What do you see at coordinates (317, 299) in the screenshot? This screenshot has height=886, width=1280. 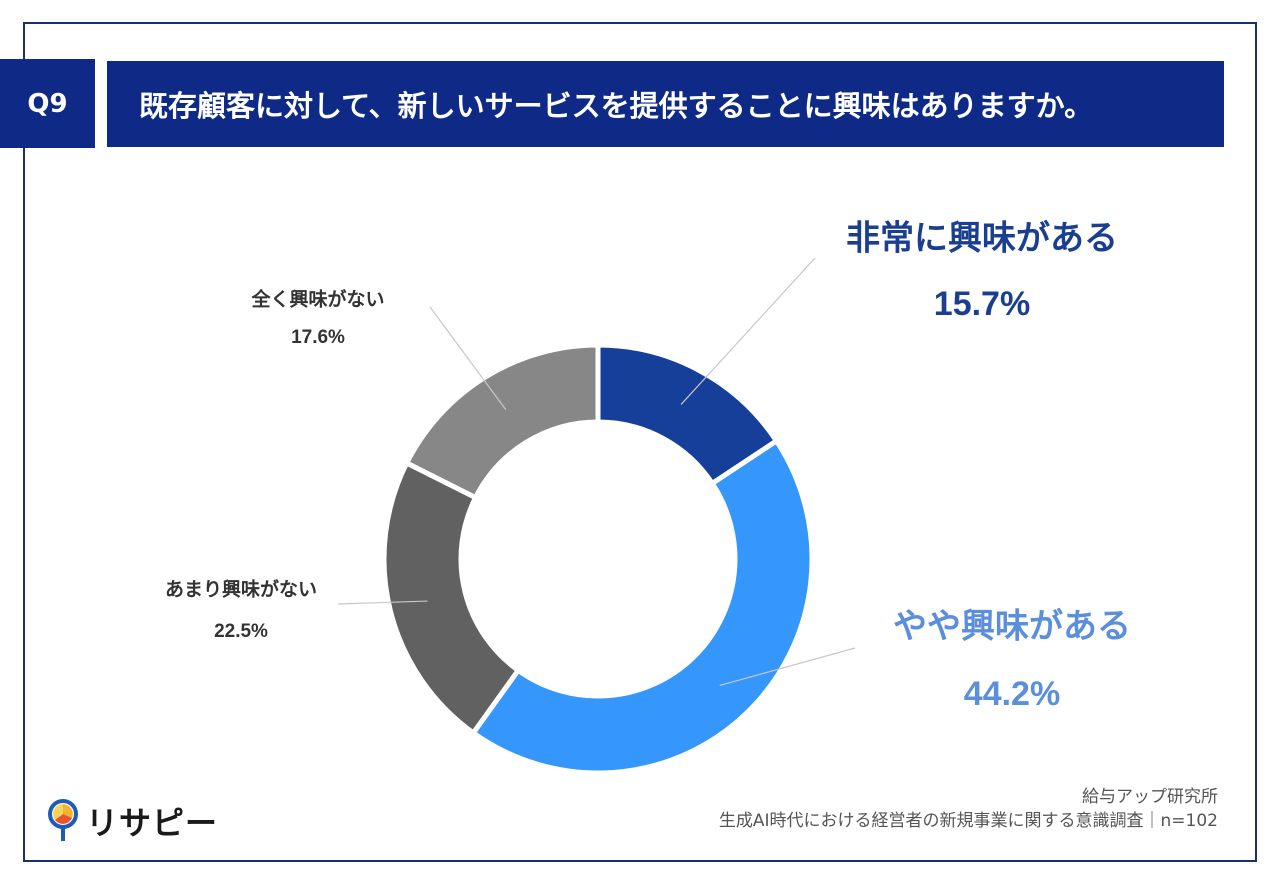 I see `slice-label-not-interested-at-all: 全く興味がない` at bounding box center [317, 299].